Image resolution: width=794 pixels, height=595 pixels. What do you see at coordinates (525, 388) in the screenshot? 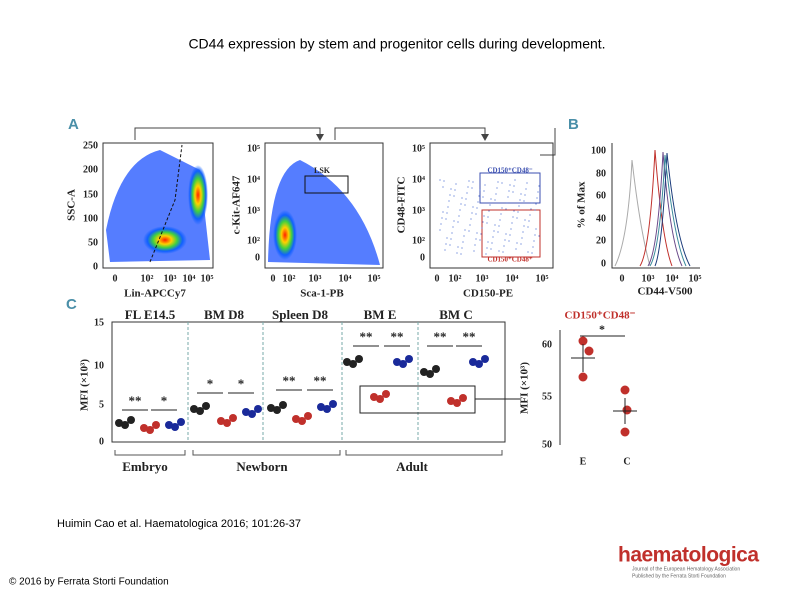
I see `y-label: MFI (×10³)` at bounding box center [525, 388].